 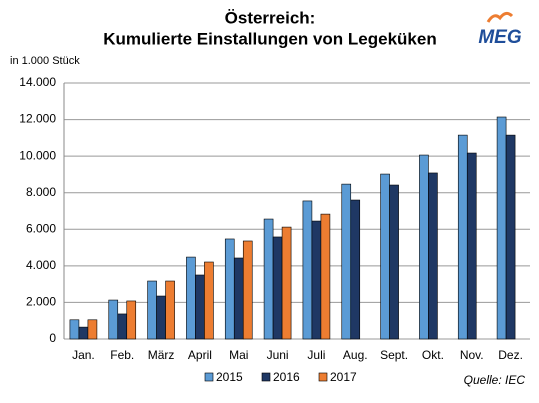 What do you see at coordinates (270, 17) in the screenshot?
I see `chart-title: Österreich:` at bounding box center [270, 17].